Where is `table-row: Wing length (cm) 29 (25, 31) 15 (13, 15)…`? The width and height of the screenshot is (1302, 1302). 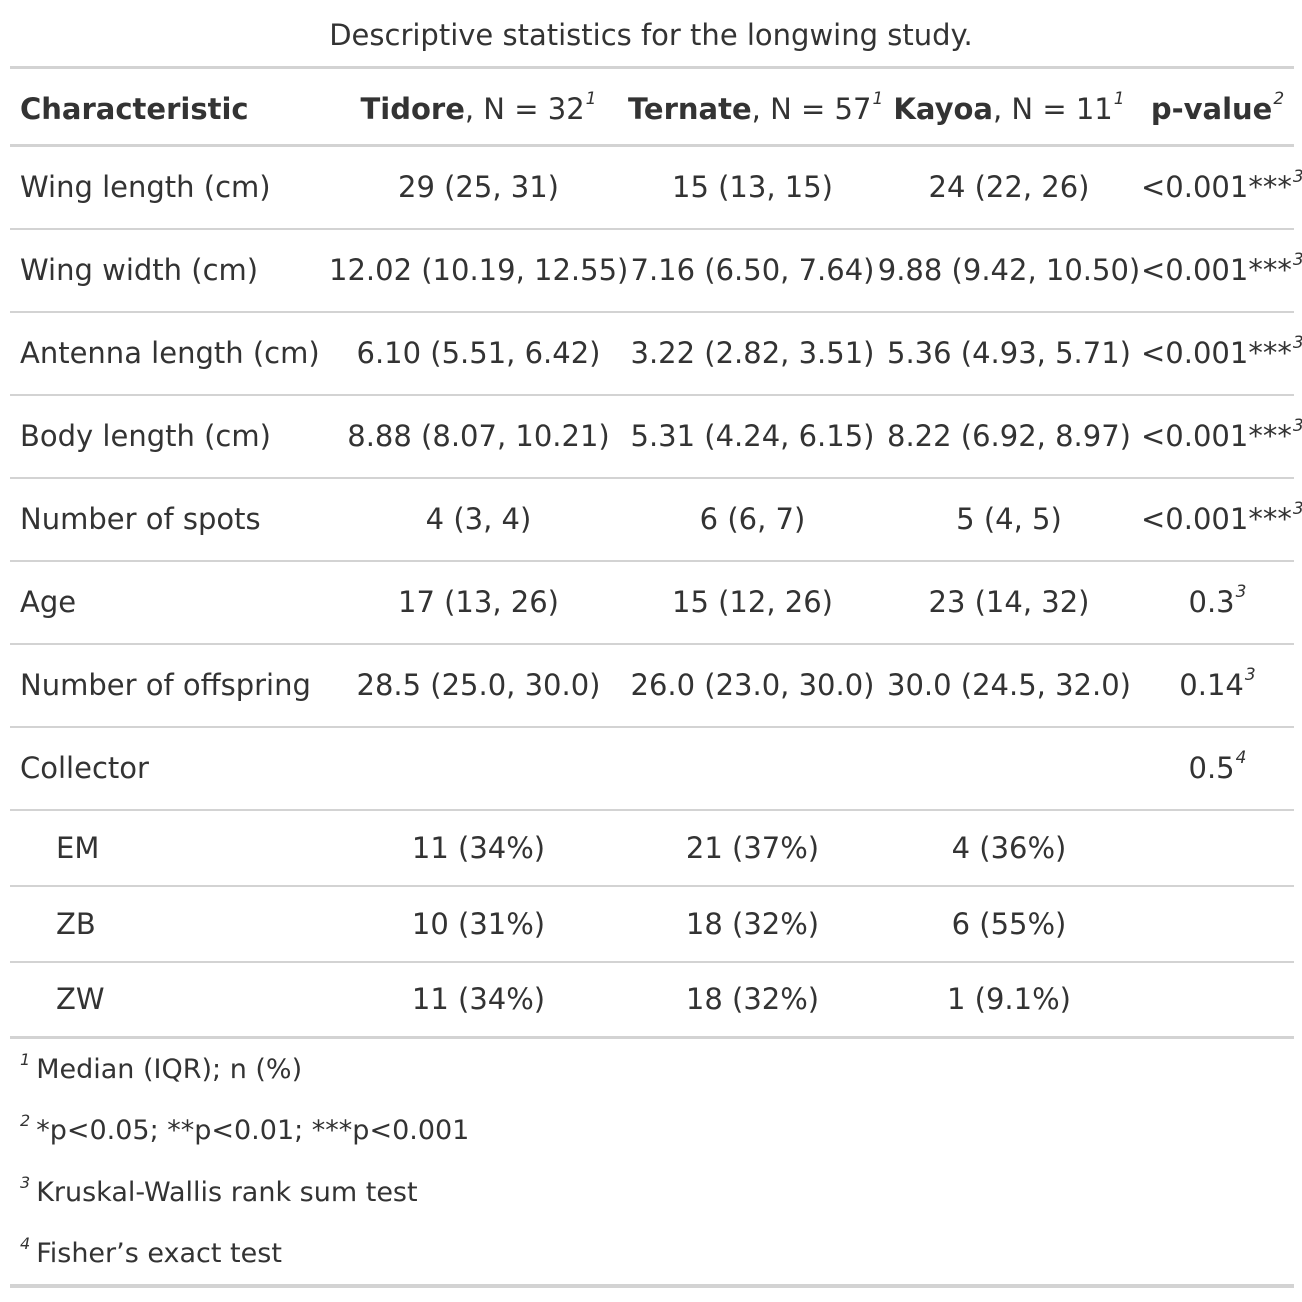
table-row: Wing length (cm) 29 (25, 31) 15 (13, 15)… is located at coordinates (656, 187).